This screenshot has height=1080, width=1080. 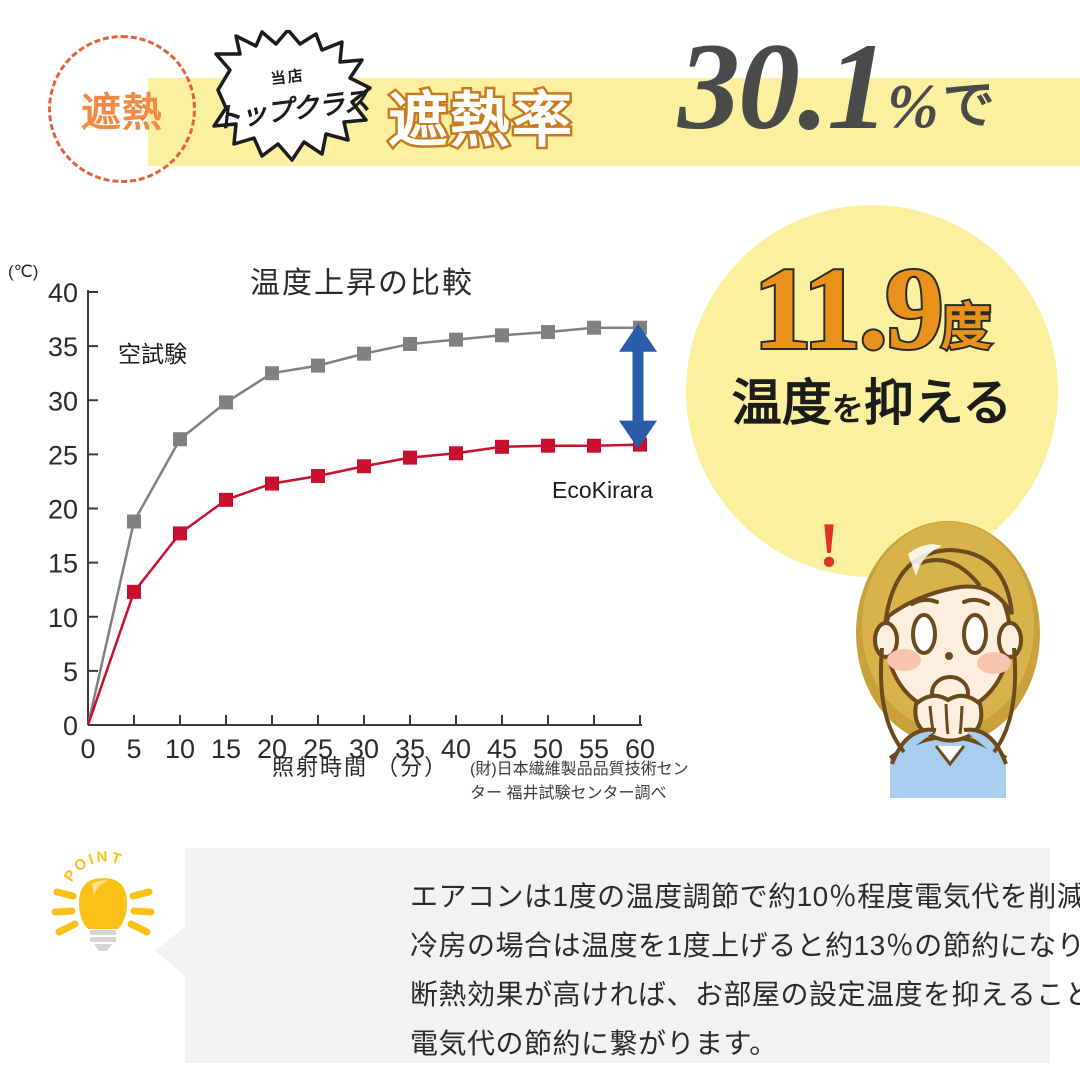 I want to click on svg-text: 50, so click(x=548, y=749).